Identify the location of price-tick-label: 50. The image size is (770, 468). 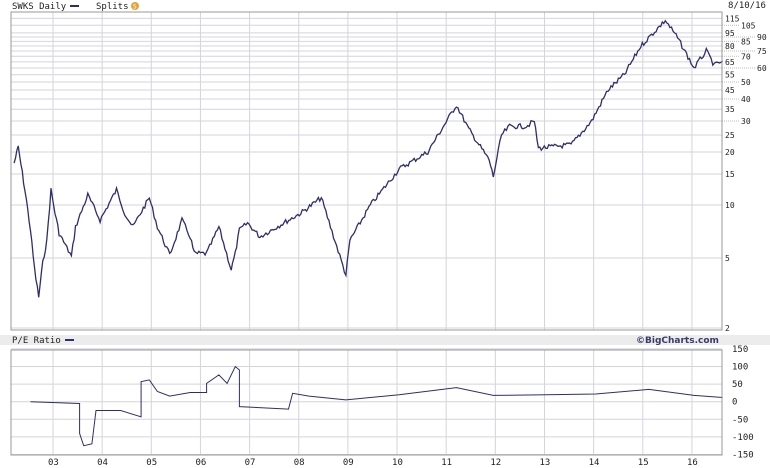
(746, 82).